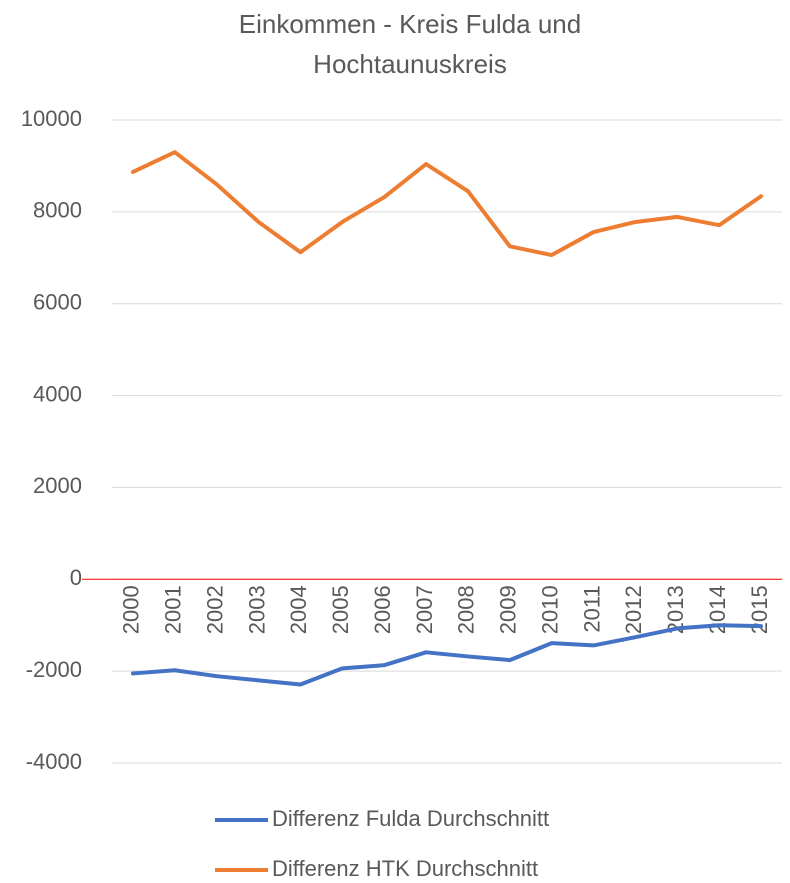  I want to click on x-tick-label: 2001, so click(173, 609).